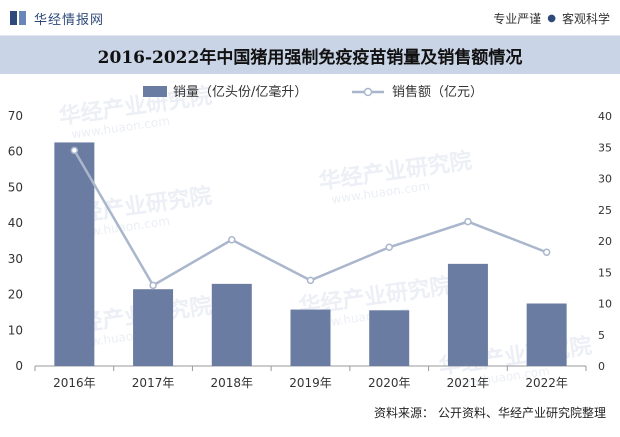  I want to click on y-right-tick-label: 15, so click(605, 272).